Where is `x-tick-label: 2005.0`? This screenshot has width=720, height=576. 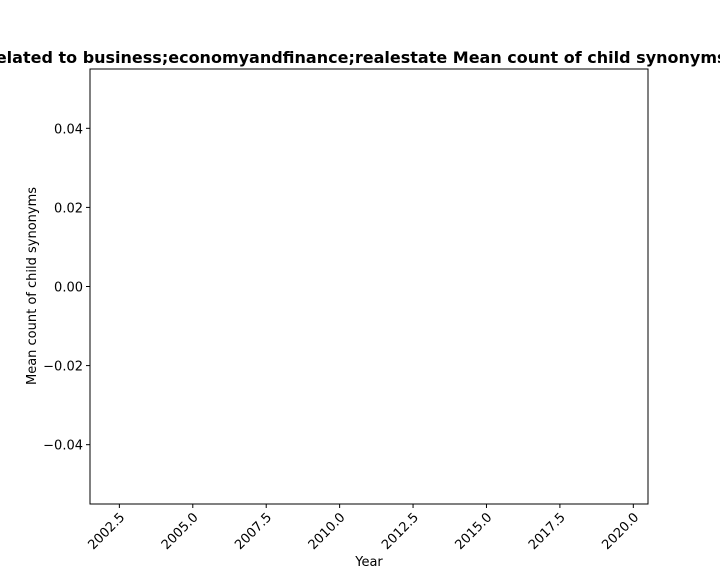
x-tick-label: 2005.0 is located at coordinates (180, 531).